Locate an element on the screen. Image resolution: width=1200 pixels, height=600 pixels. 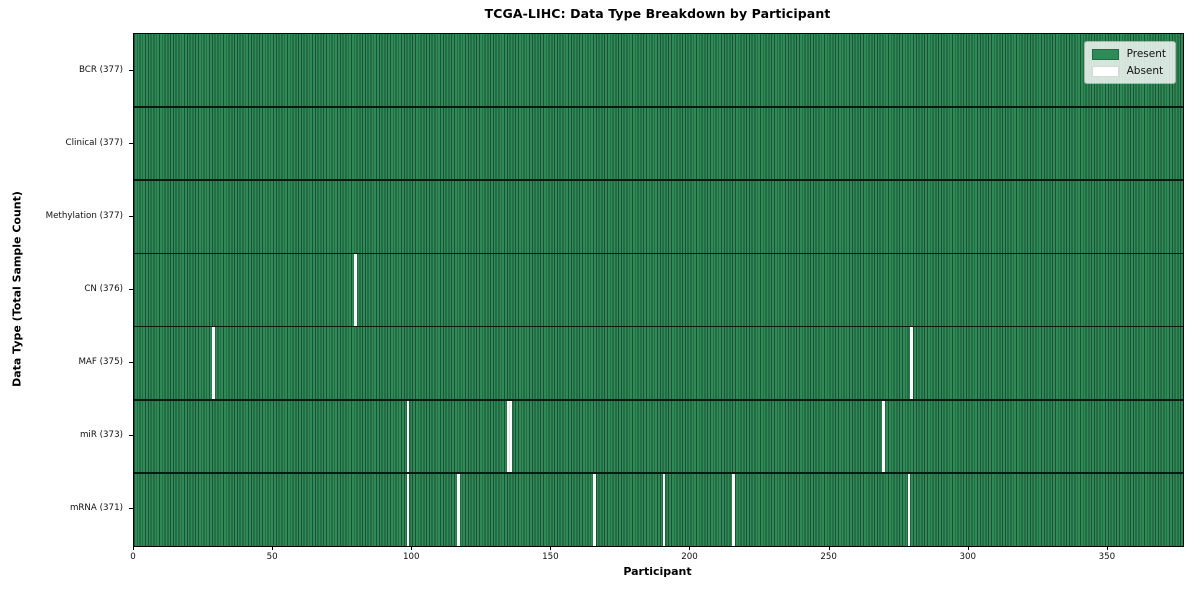
y-tick-label-methylation: Methylation (377) is located at coordinates (84, 215).